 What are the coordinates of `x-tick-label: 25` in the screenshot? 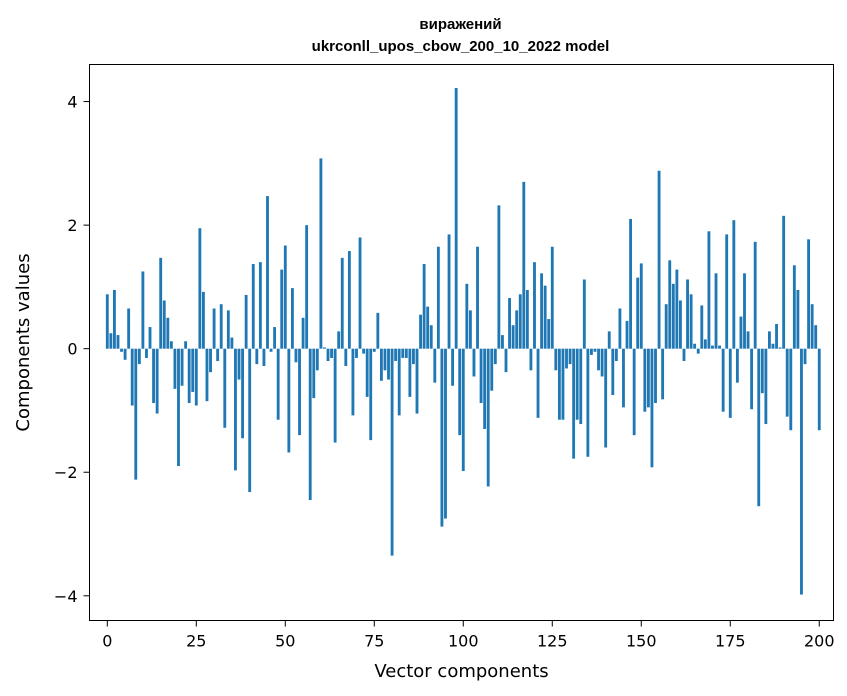 It's located at (196, 641).